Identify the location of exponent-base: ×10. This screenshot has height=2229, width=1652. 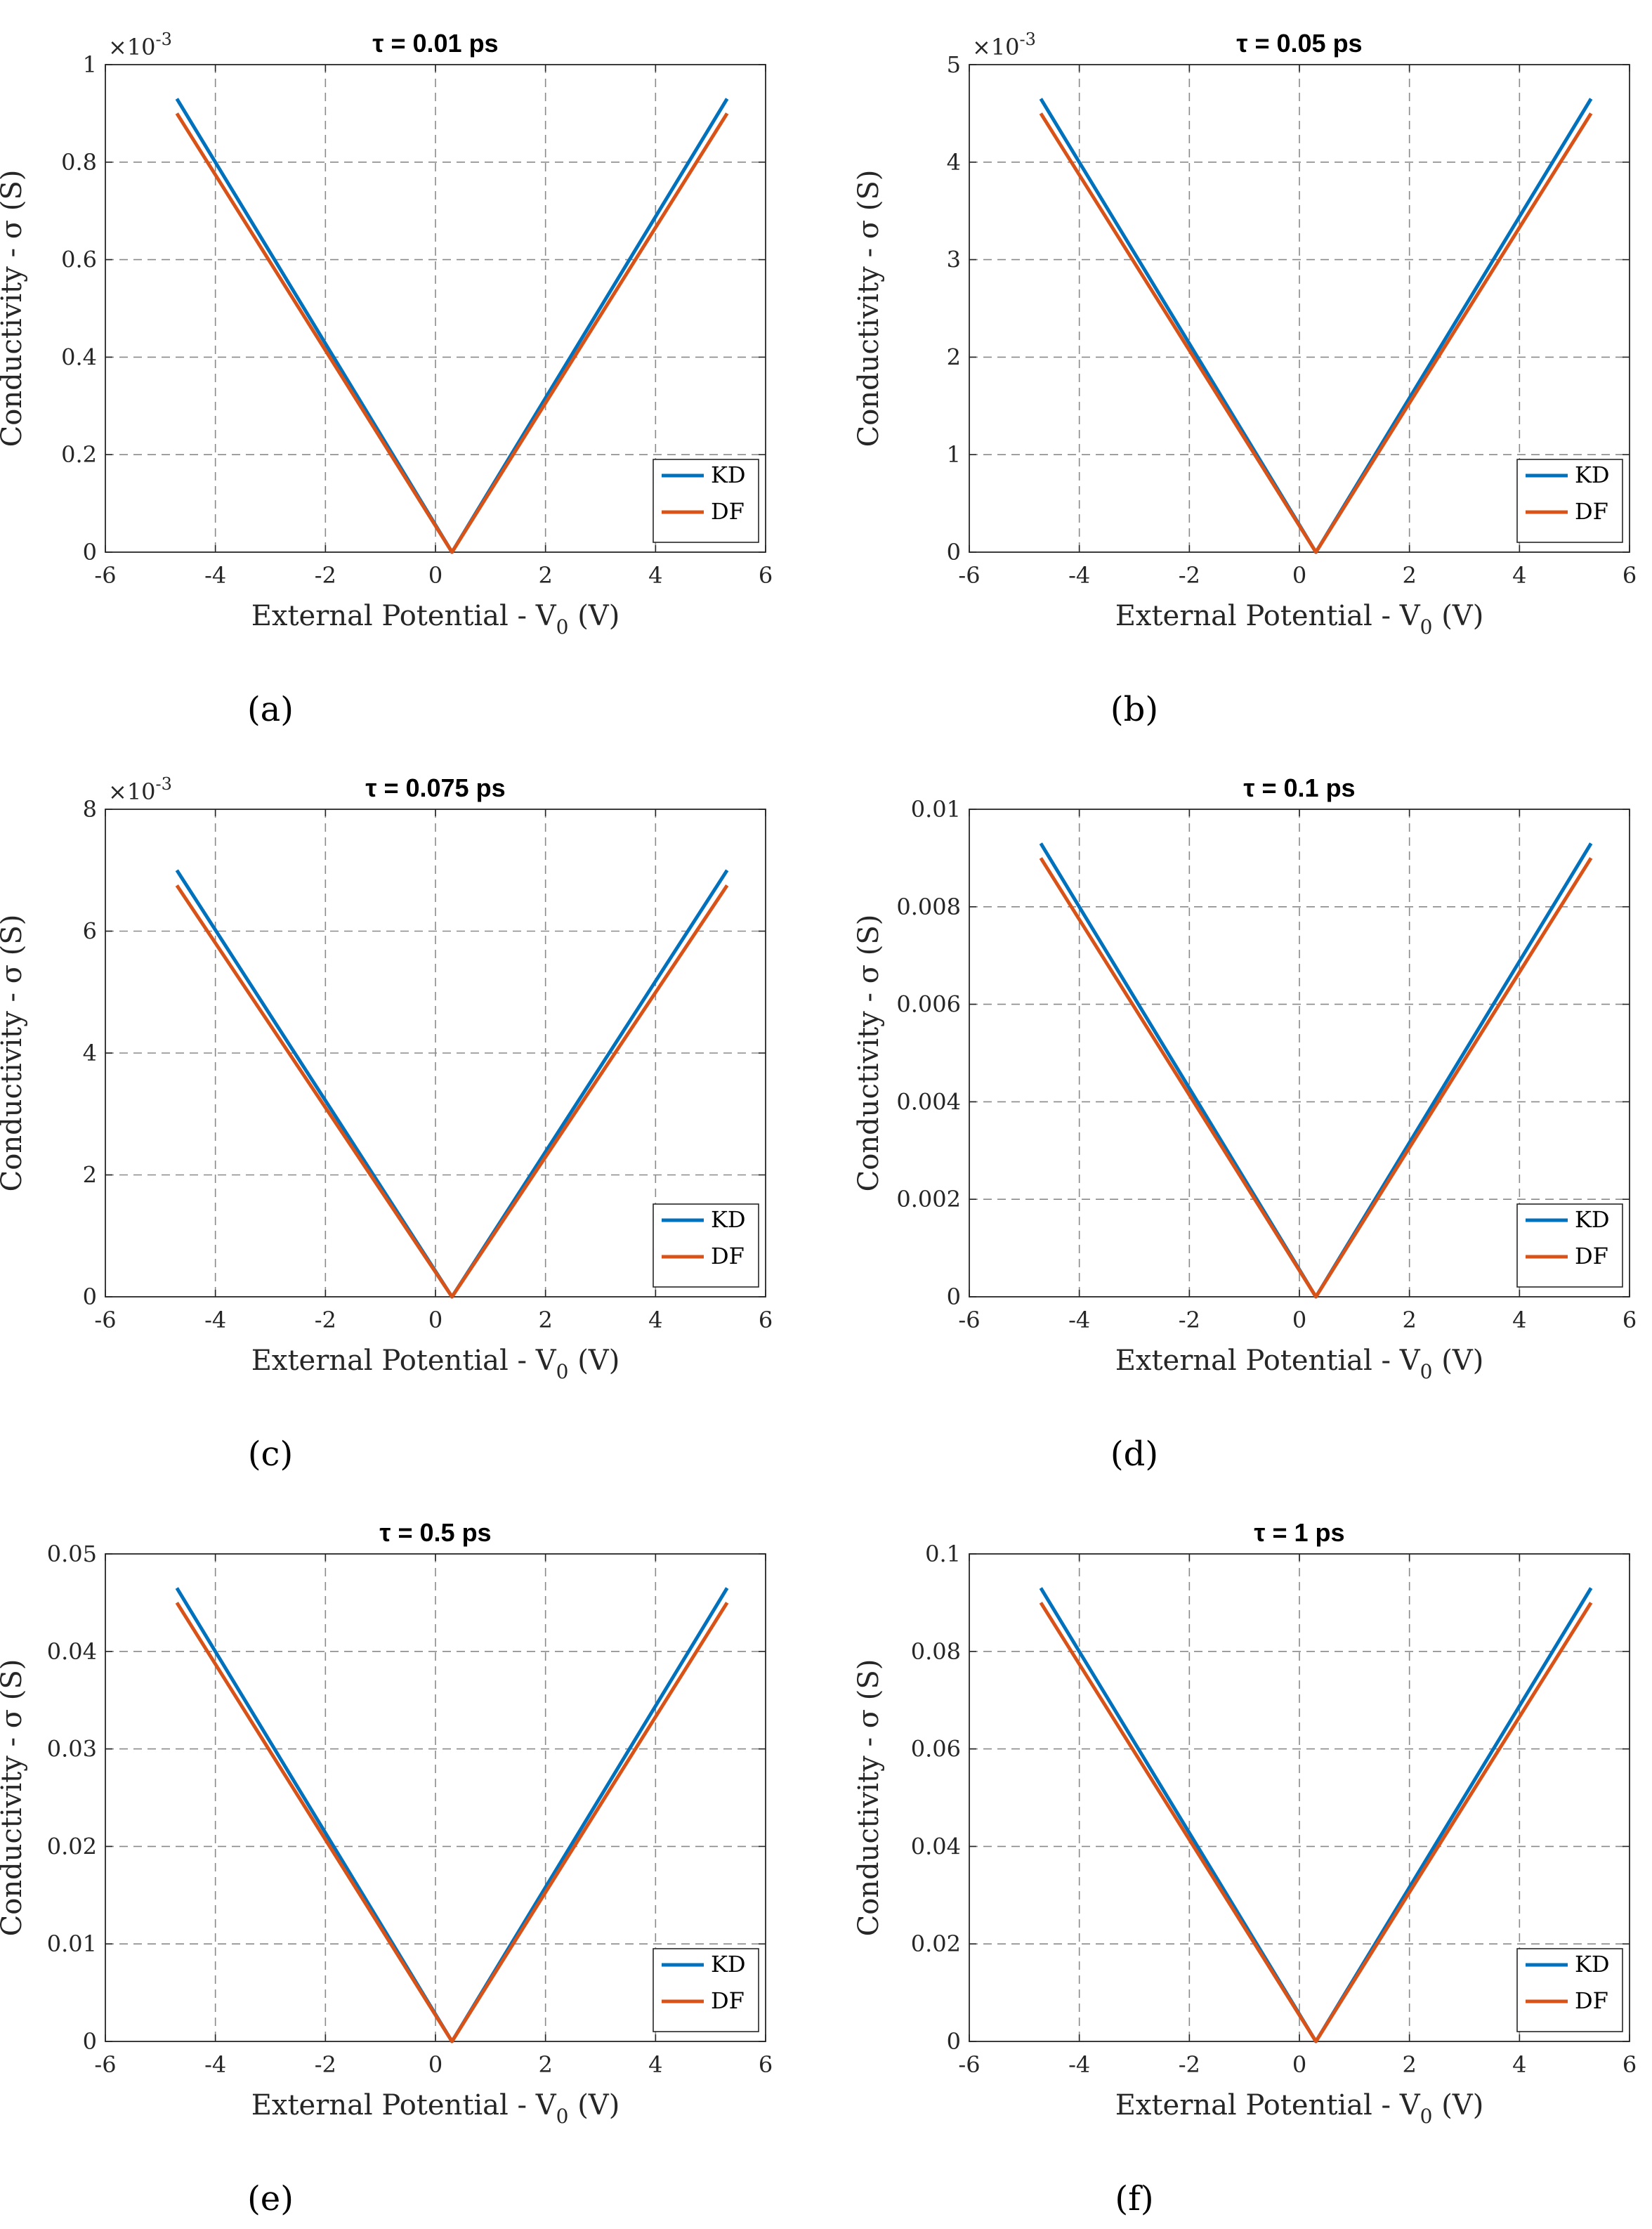
(132, 791).